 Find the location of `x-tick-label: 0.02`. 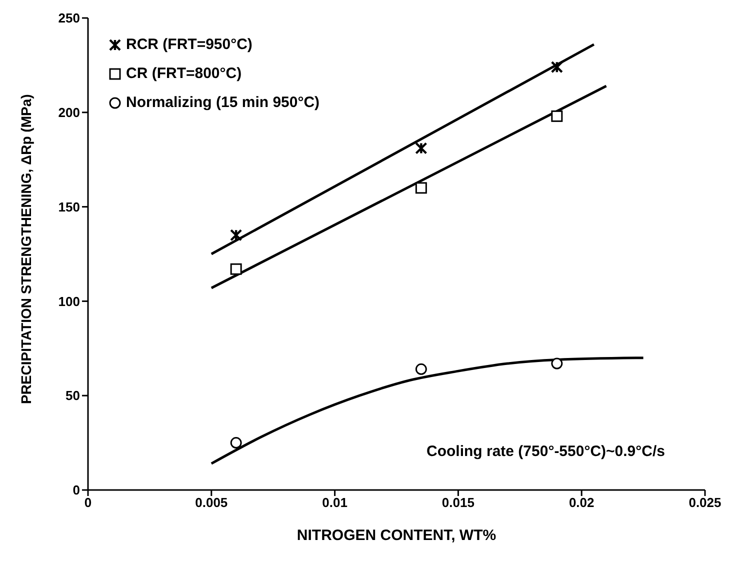

x-tick-label: 0.02 is located at coordinates (581, 502).